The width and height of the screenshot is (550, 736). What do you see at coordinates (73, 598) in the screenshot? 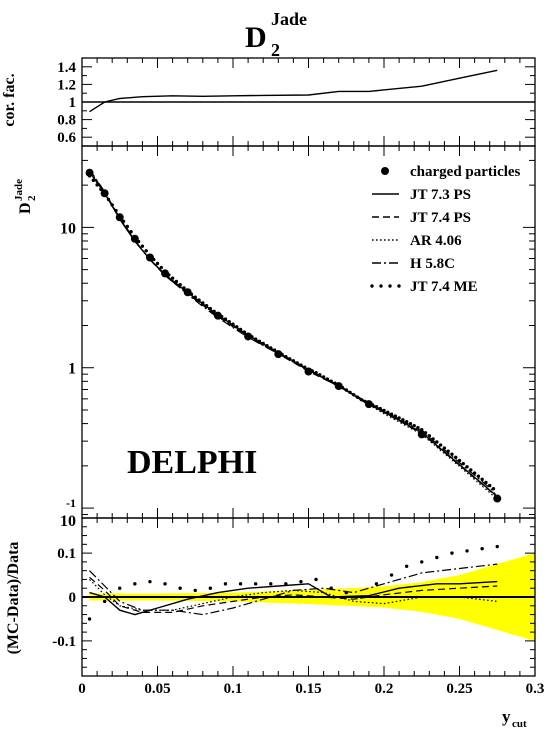
I see `ratio-ytick-label: 0` at bounding box center [73, 598].